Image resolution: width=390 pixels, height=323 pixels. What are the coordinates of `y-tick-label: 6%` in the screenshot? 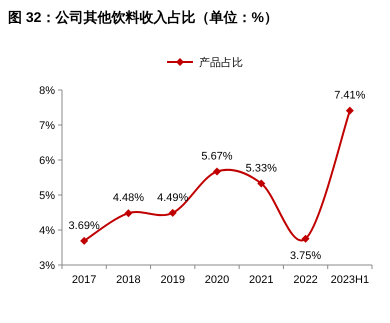 It's located at (47, 161).